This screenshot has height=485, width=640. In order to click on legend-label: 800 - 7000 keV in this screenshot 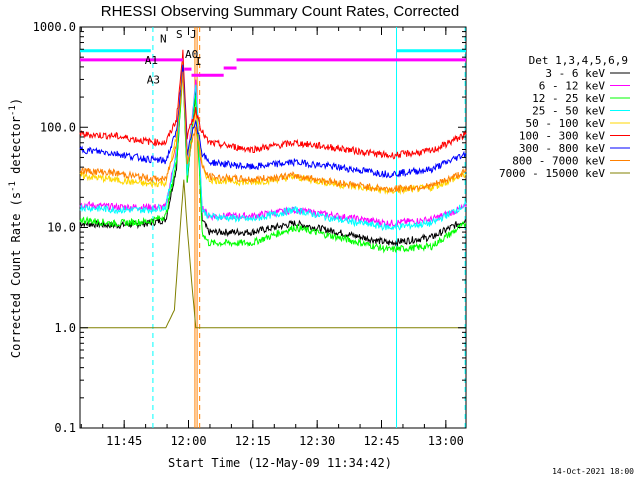, I will do `click(558, 161)`.